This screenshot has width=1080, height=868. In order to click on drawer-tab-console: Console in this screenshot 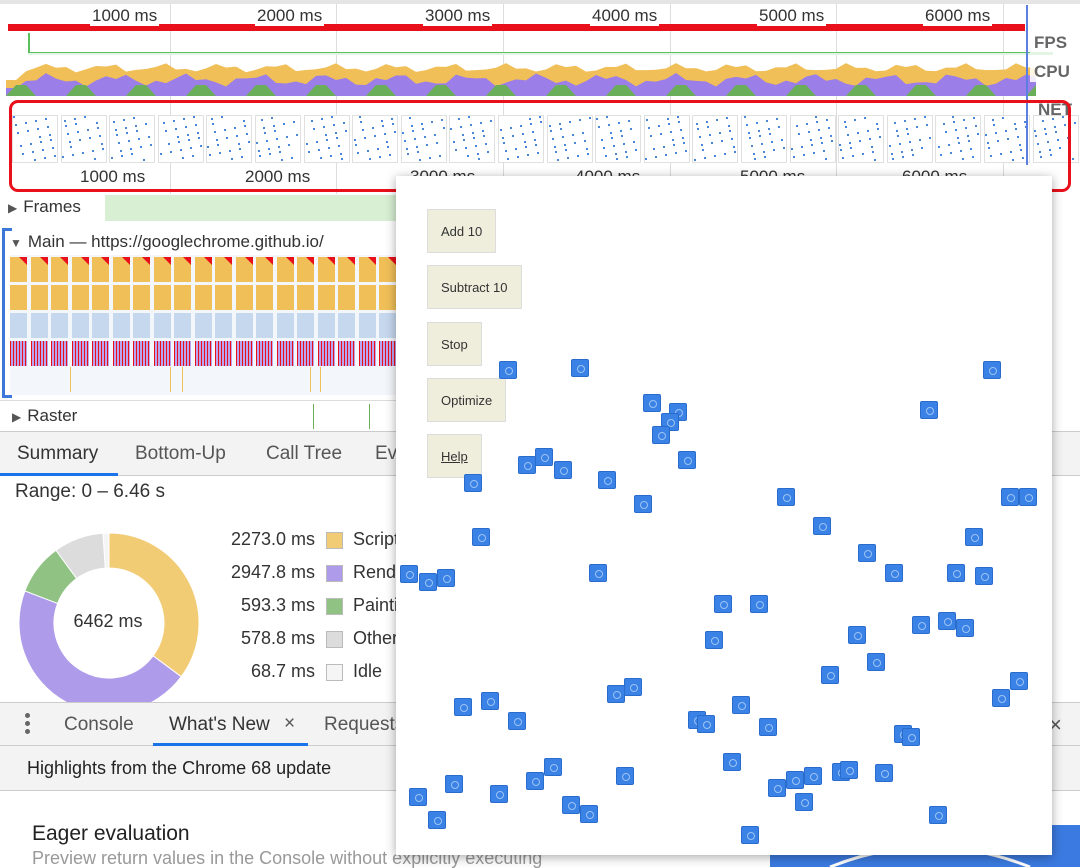, I will do `click(99, 724)`.